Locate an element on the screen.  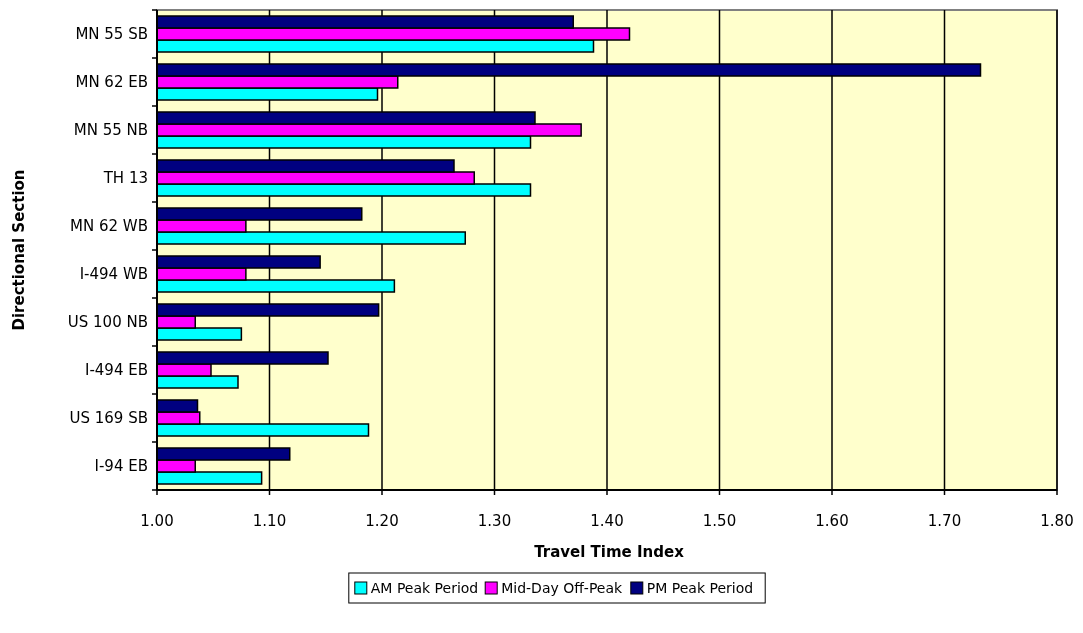
y-tick-label: MN 62 WB is located at coordinates (109, 226).